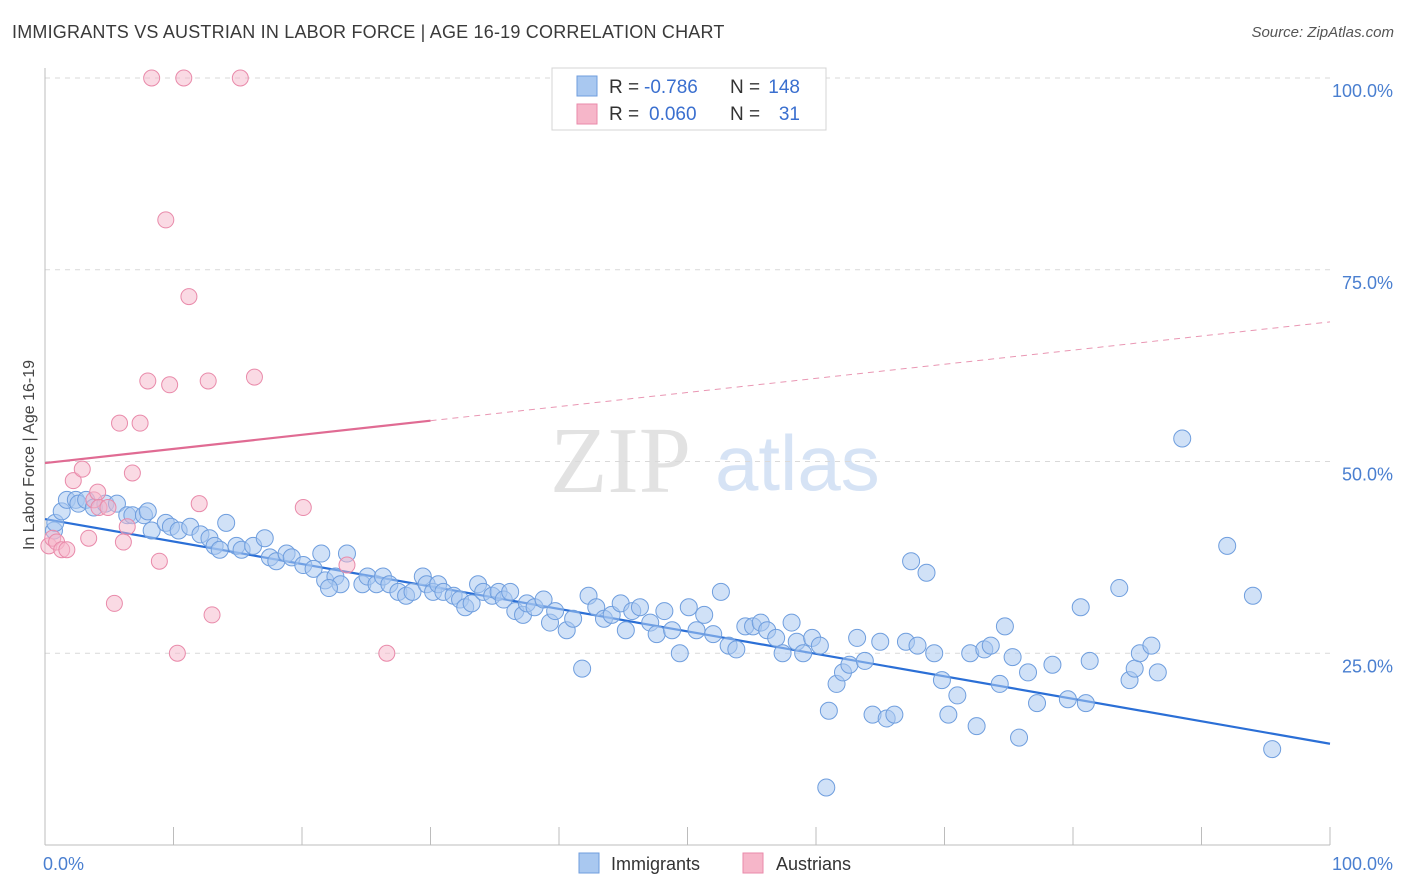 The width and height of the screenshot is (1406, 892). What do you see at coordinates (784, 87) in the screenshot?
I see `legend-n-value-1: 148` at bounding box center [784, 87].